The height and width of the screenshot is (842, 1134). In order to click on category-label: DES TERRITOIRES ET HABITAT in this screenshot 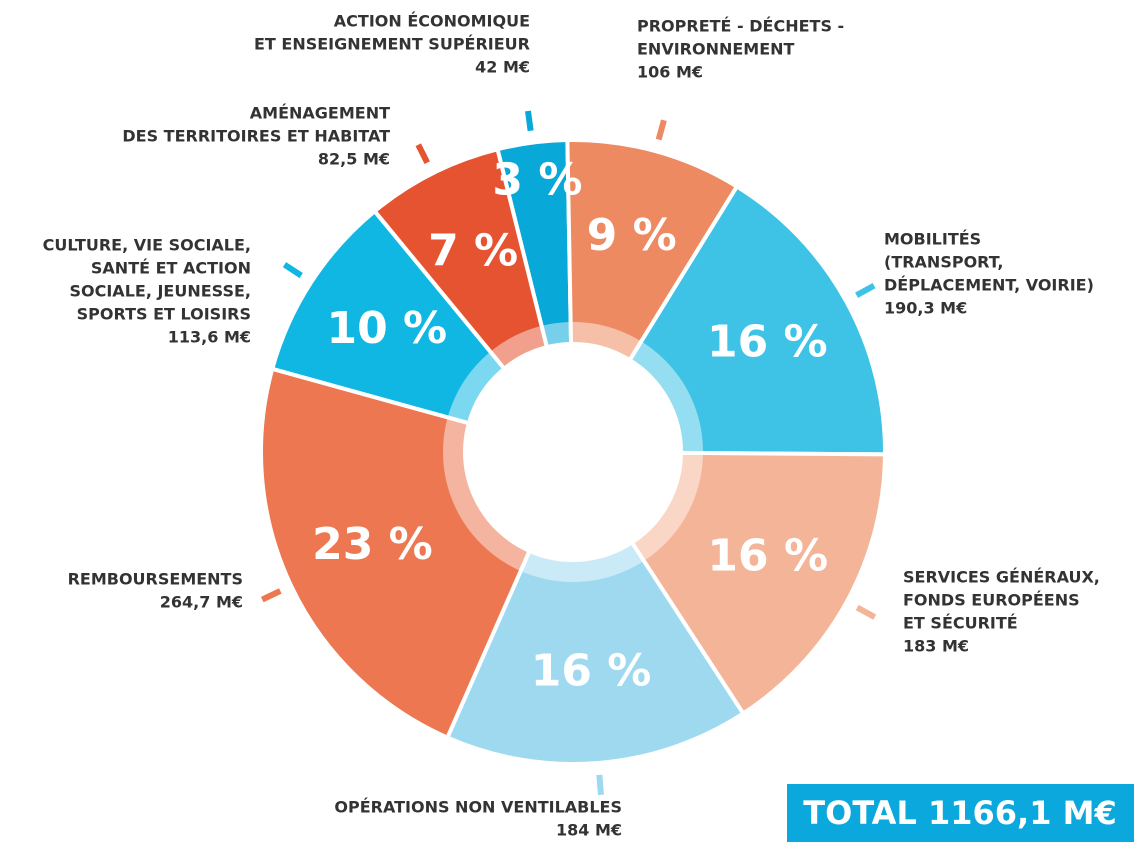, I will do `click(256, 136)`.